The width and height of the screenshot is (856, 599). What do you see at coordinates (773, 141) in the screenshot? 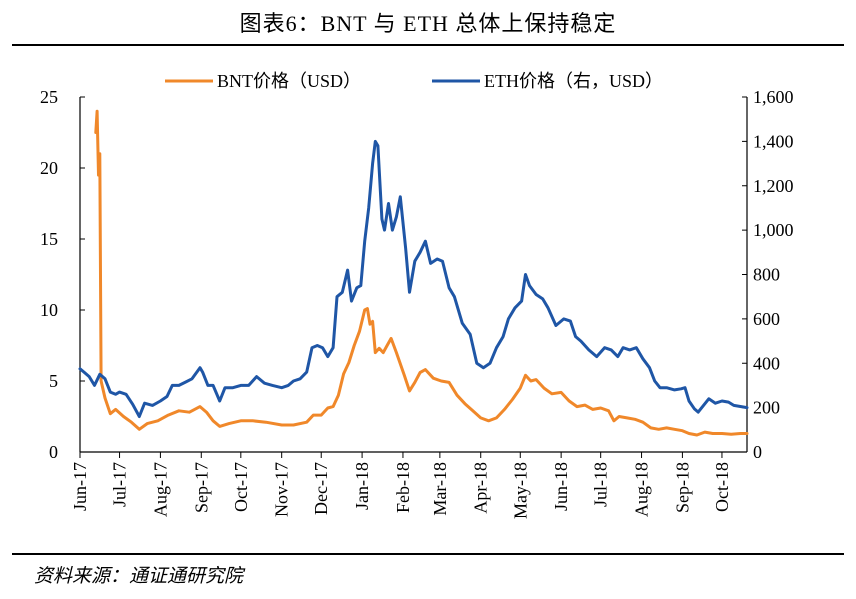
I see `right-y-tick-label: 1,400` at bounding box center [773, 141].